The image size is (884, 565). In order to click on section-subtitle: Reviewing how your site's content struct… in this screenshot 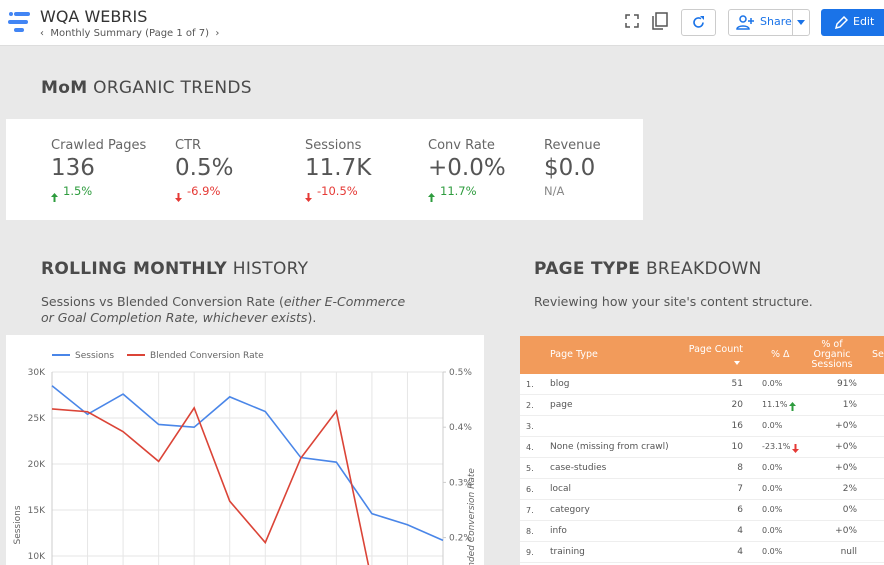, I will do `click(673, 301)`.